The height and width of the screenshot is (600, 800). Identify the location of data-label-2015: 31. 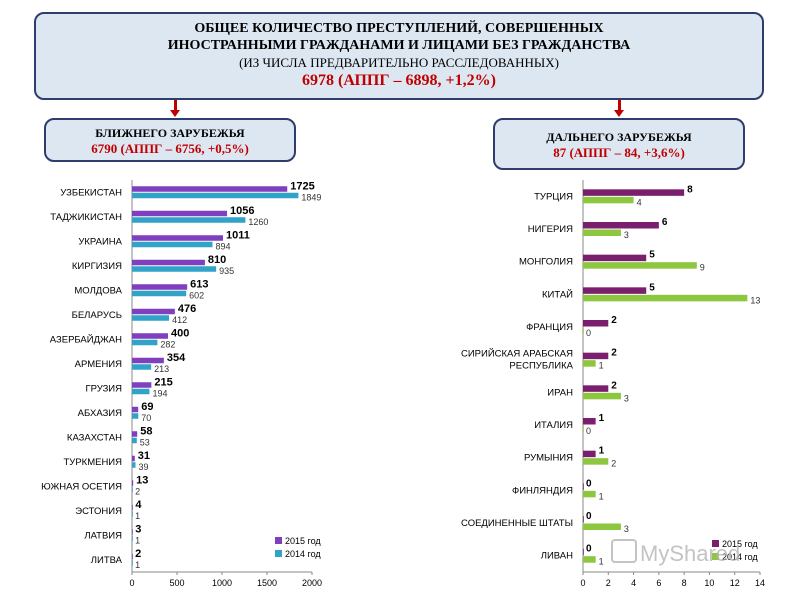
(144, 456).